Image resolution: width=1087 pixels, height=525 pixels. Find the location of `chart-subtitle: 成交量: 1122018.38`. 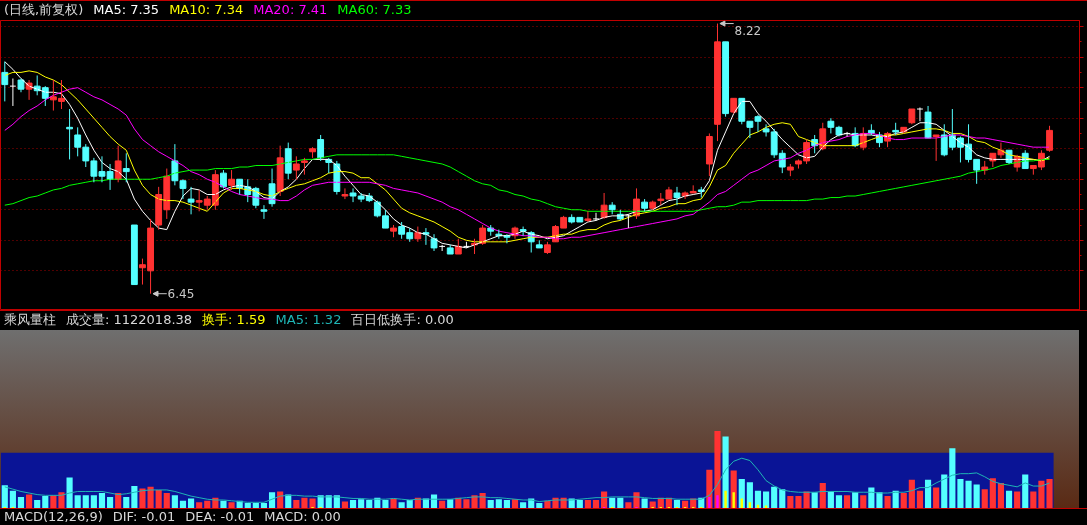

chart-subtitle: 成交量: 1122018.38 is located at coordinates (129, 320).